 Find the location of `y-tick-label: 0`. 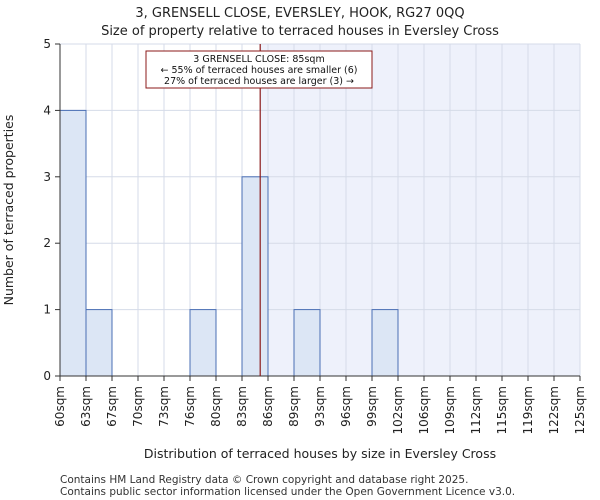

y-tick-label: 0 is located at coordinates (47, 376).